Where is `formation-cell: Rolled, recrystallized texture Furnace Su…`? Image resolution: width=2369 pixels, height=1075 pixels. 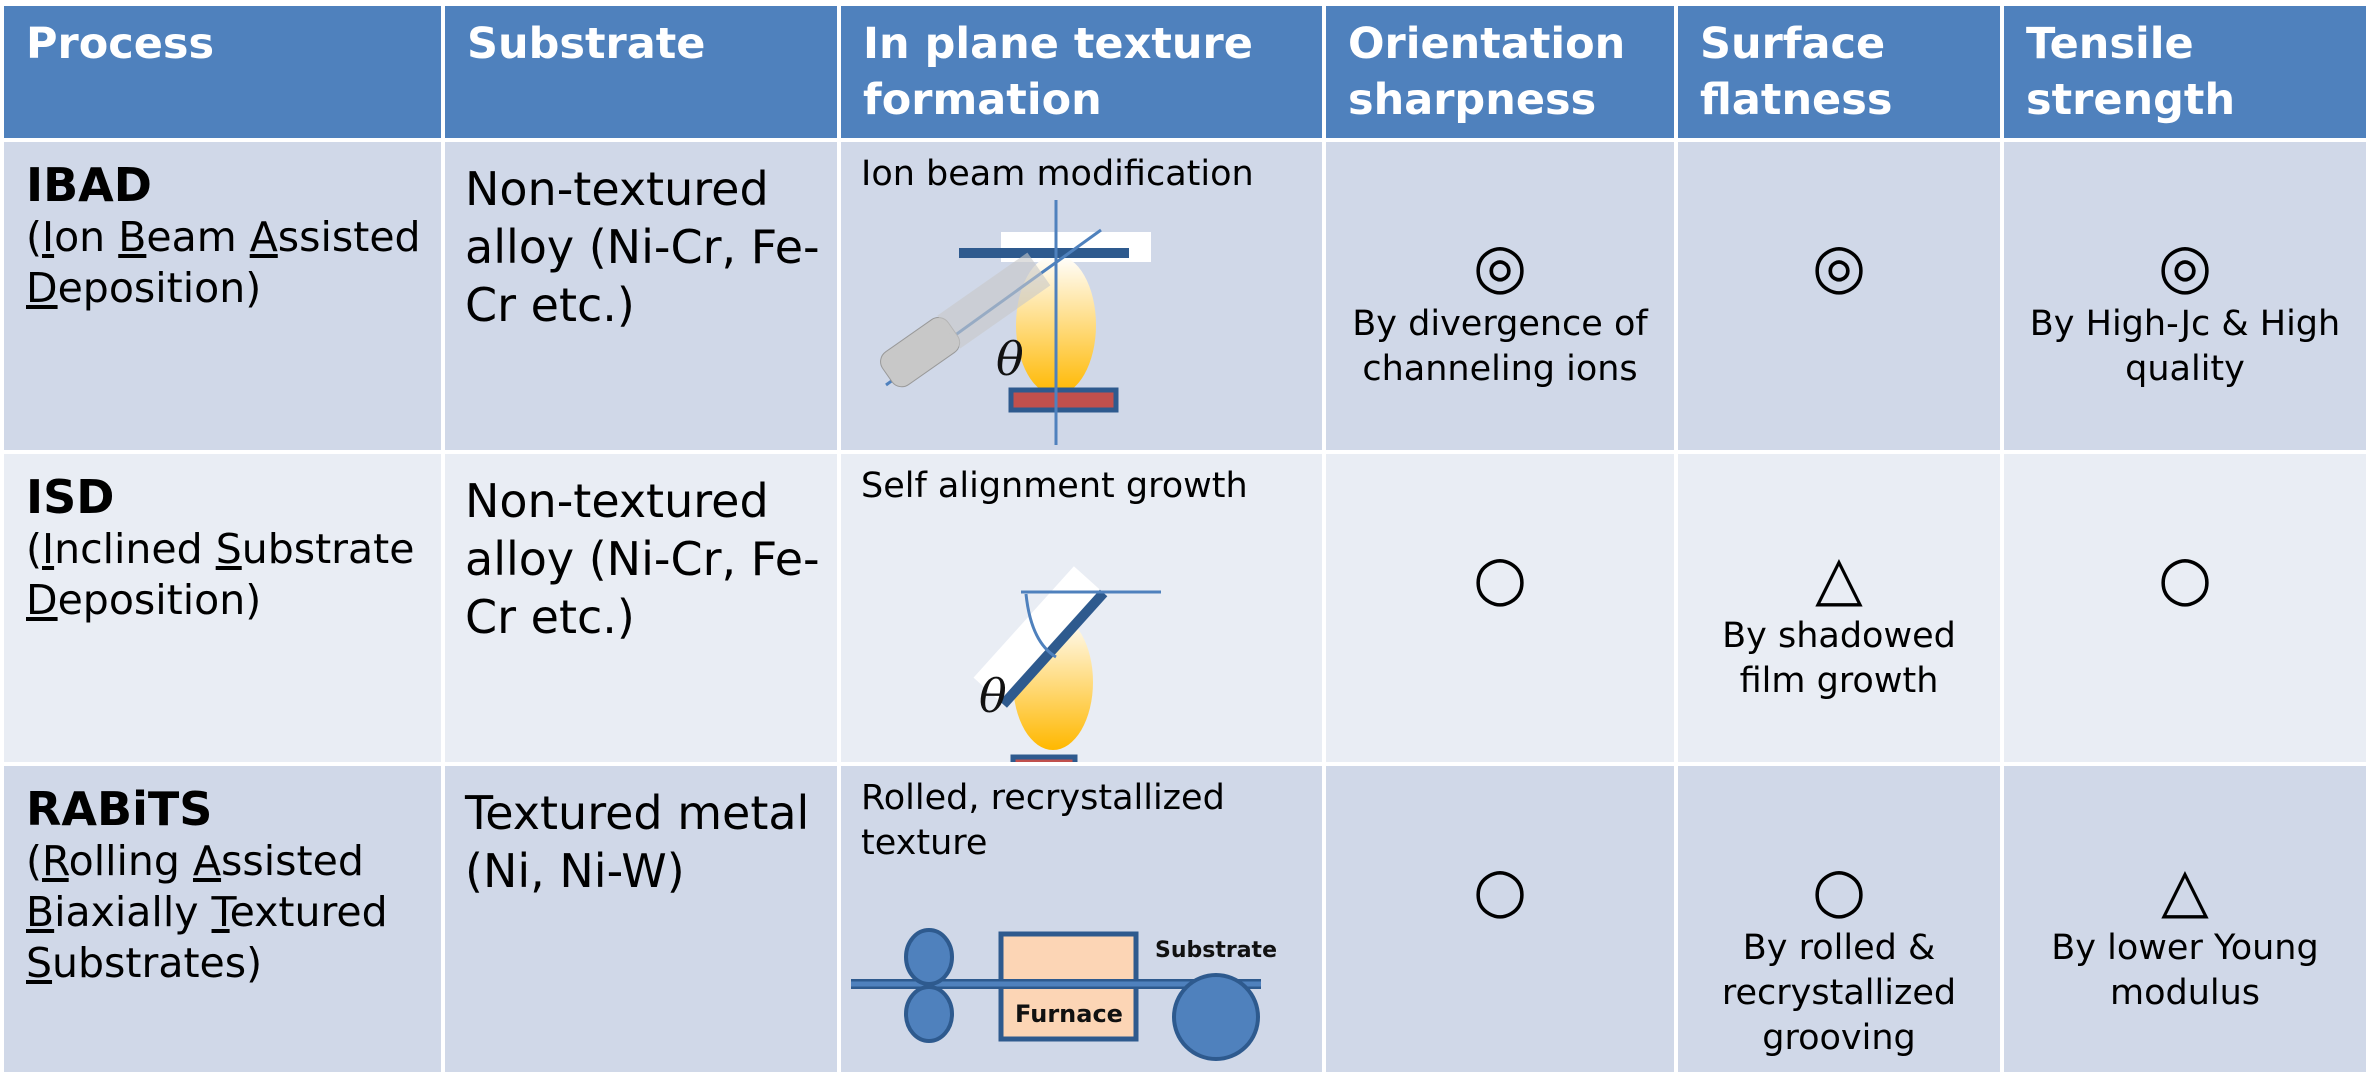
formation-cell: Rolled, recrystallized texture Furnace Su… is located at coordinates (1081, 919).